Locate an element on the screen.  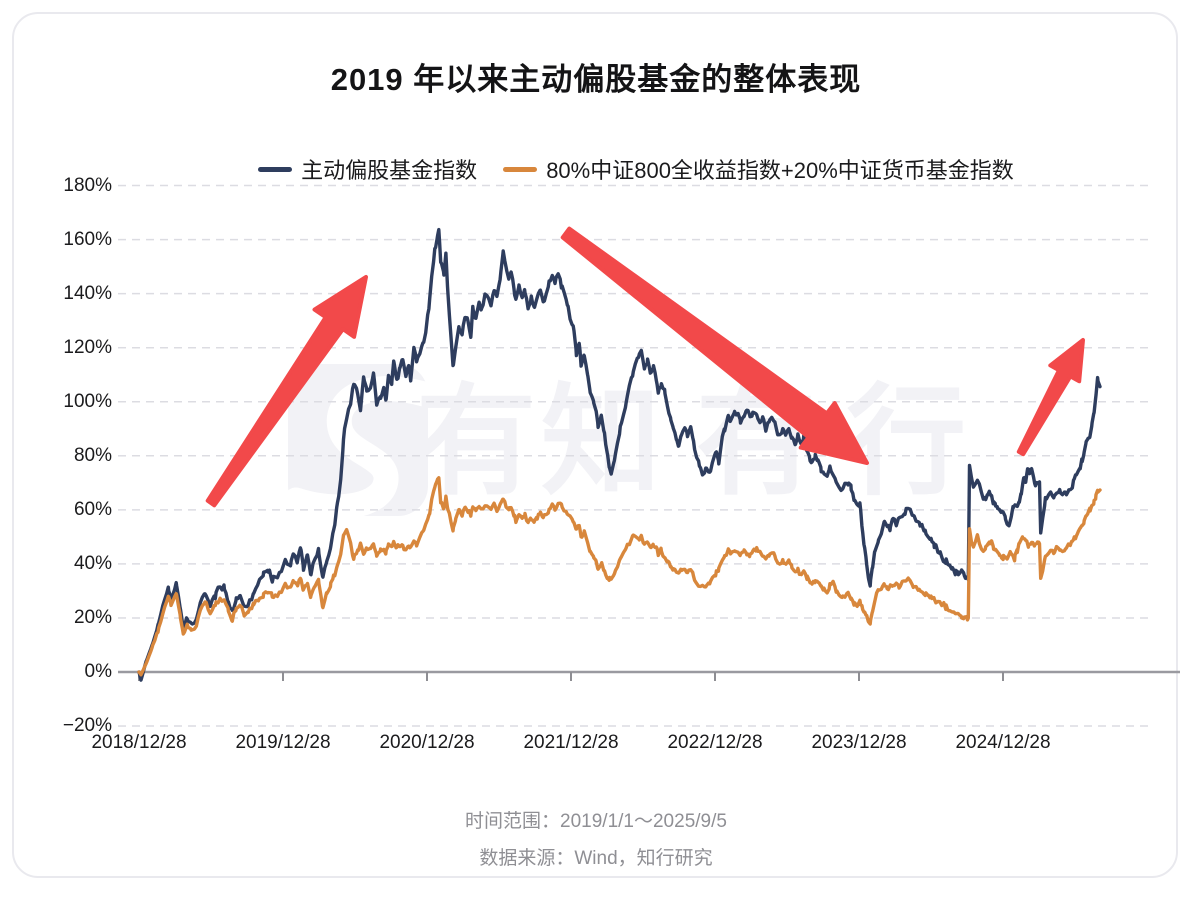
y-axis-label: 100% is located at coordinates (87, 401).